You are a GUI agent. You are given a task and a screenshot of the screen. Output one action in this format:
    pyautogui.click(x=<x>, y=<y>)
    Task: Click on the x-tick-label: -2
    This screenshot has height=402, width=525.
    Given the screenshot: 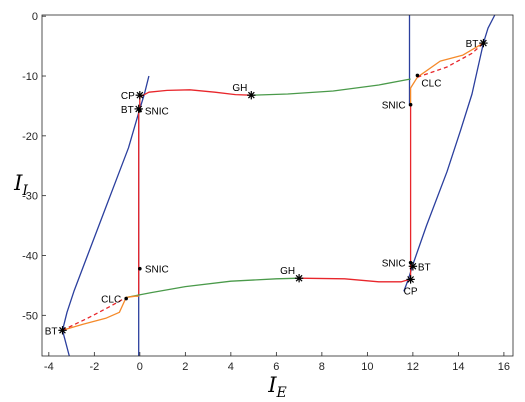 What is the action you would take?
    pyautogui.click(x=94, y=367)
    